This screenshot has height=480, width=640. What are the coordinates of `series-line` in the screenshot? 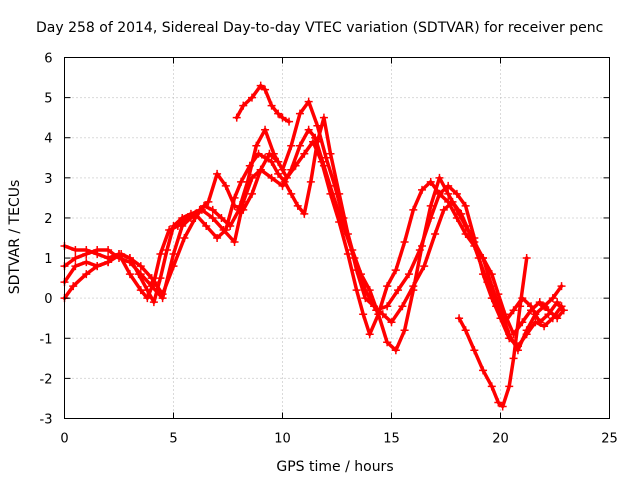 It's located at (262, 103).